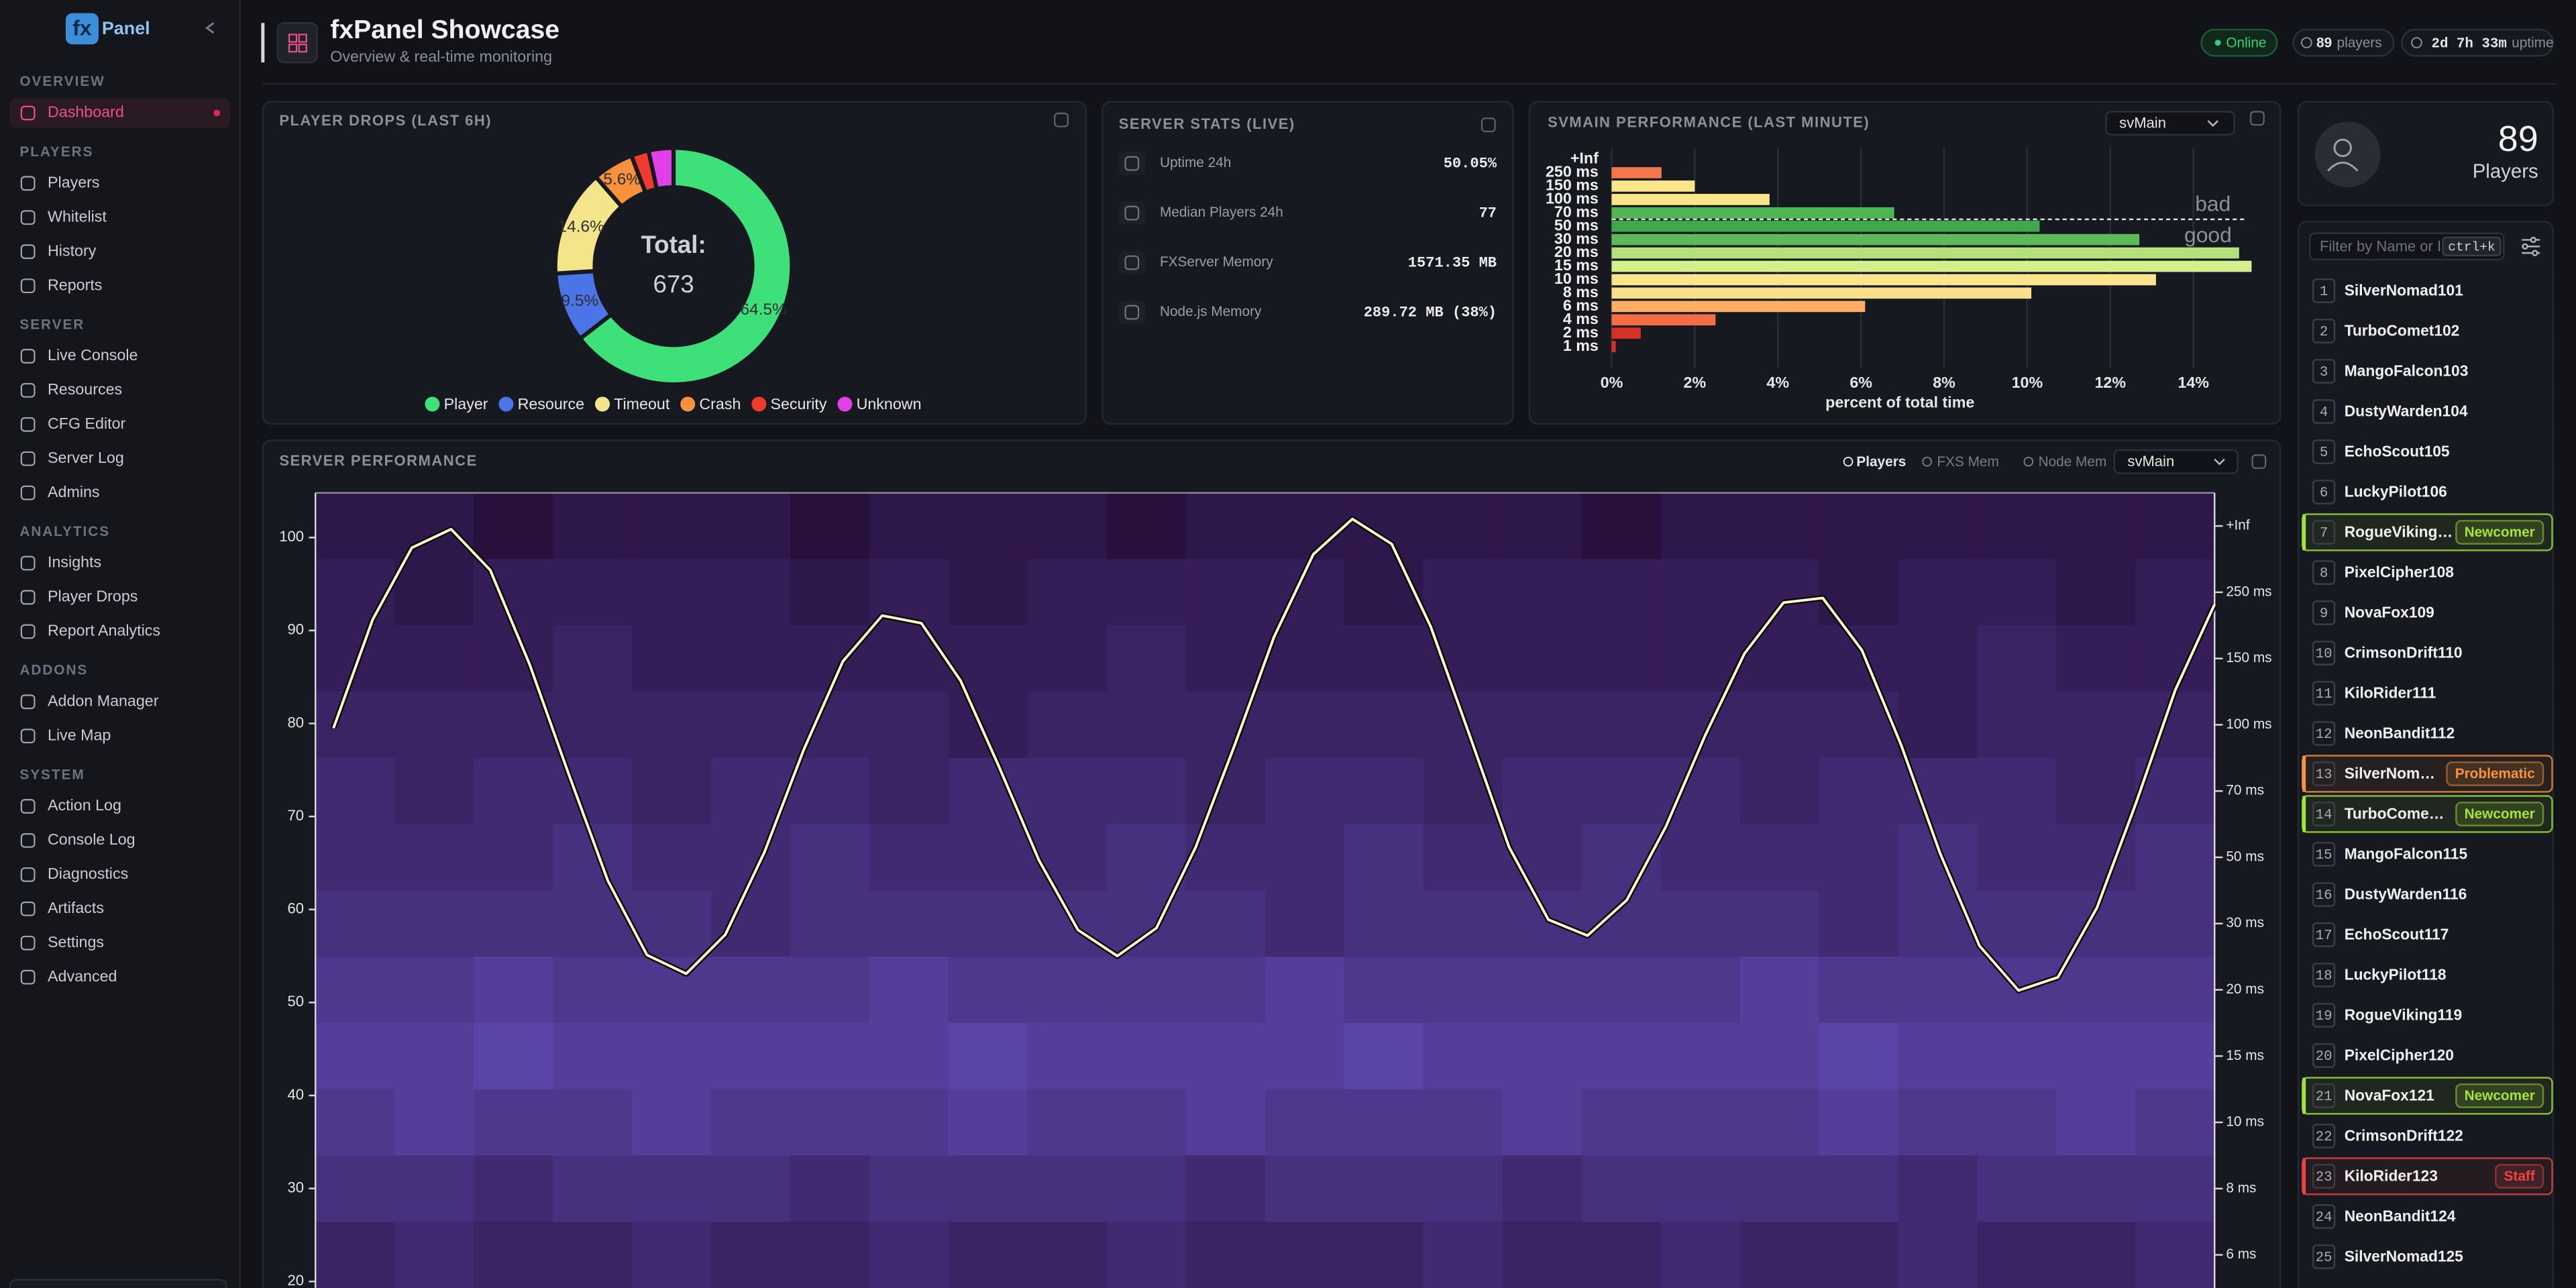 Image resolution: width=2576 pixels, height=1288 pixels. What do you see at coordinates (2406, 894) in the screenshot?
I see `player-name: DustyWarden116` at bounding box center [2406, 894].